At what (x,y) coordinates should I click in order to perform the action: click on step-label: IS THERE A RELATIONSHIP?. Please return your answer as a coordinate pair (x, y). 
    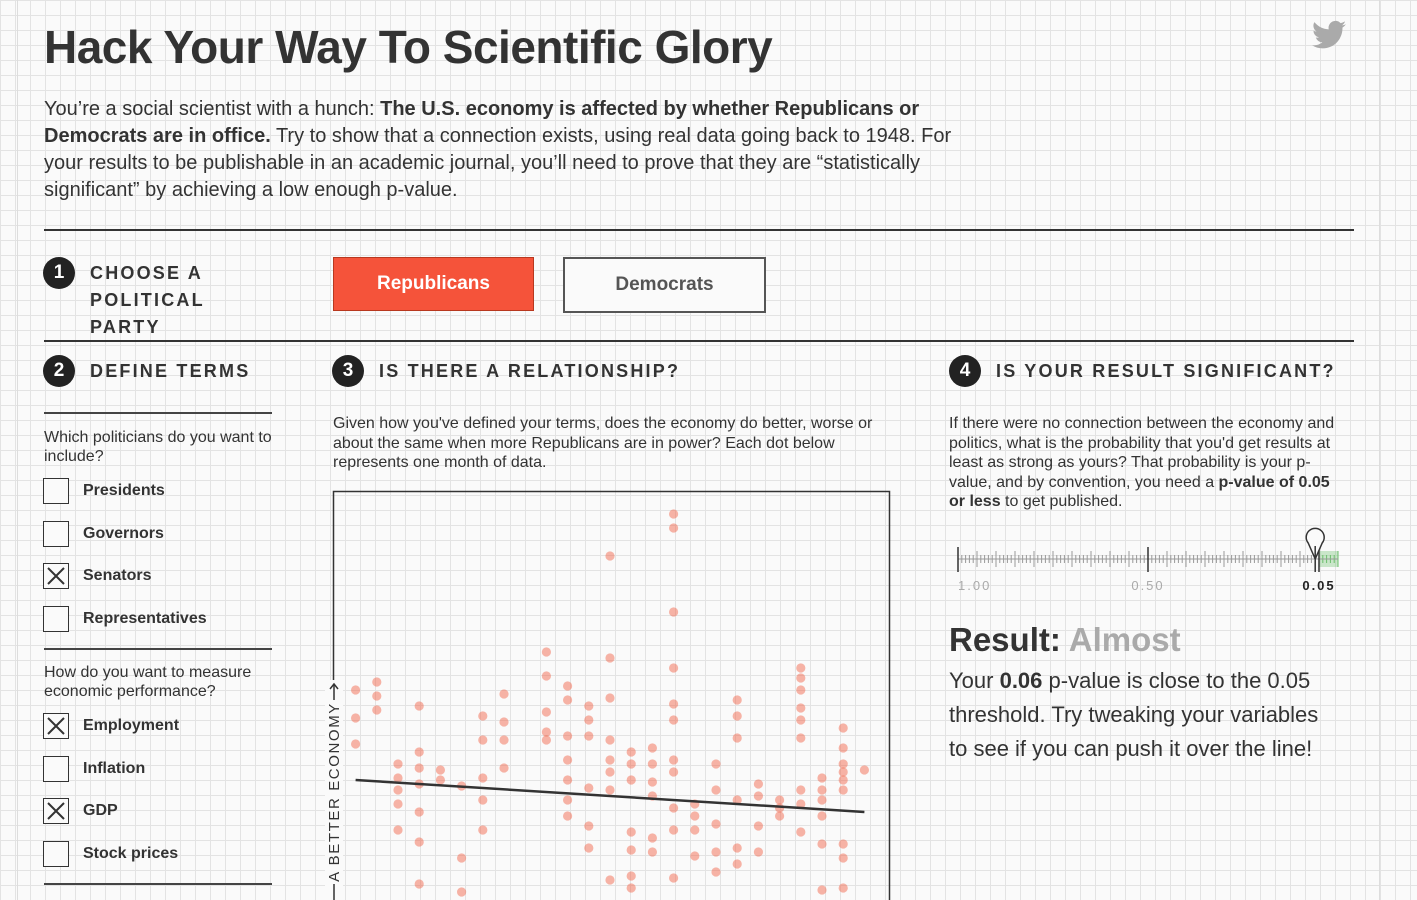
    Looking at the image, I should click on (530, 371).